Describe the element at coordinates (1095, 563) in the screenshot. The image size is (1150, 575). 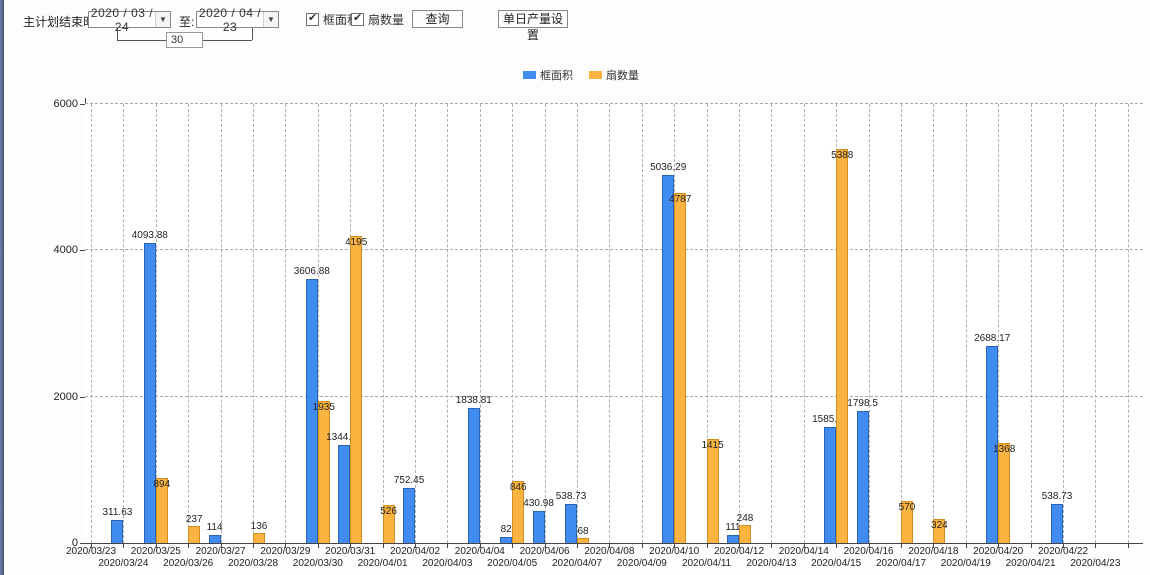
I see `x-axis-label: 2020/04/23` at that location.